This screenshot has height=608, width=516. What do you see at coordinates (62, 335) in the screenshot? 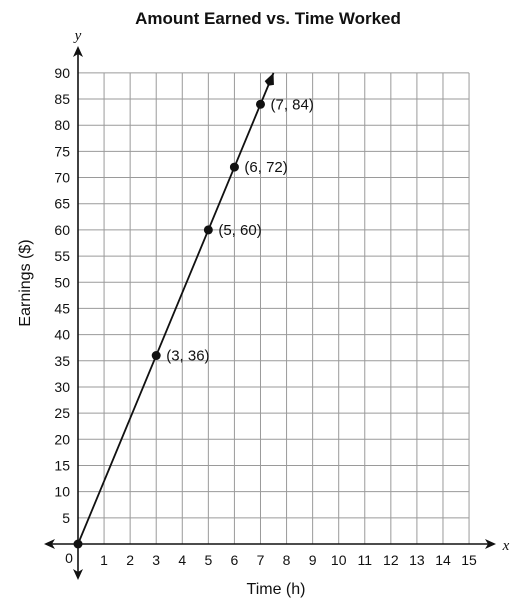
I see `y-tick-label: 40` at bounding box center [62, 335].